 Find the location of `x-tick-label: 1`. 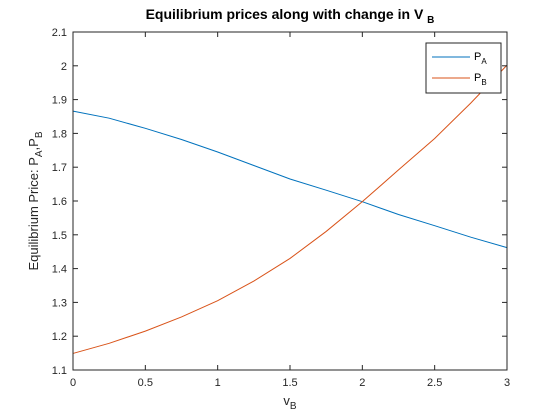

x-tick-label: 1 is located at coordinates (218, 383).